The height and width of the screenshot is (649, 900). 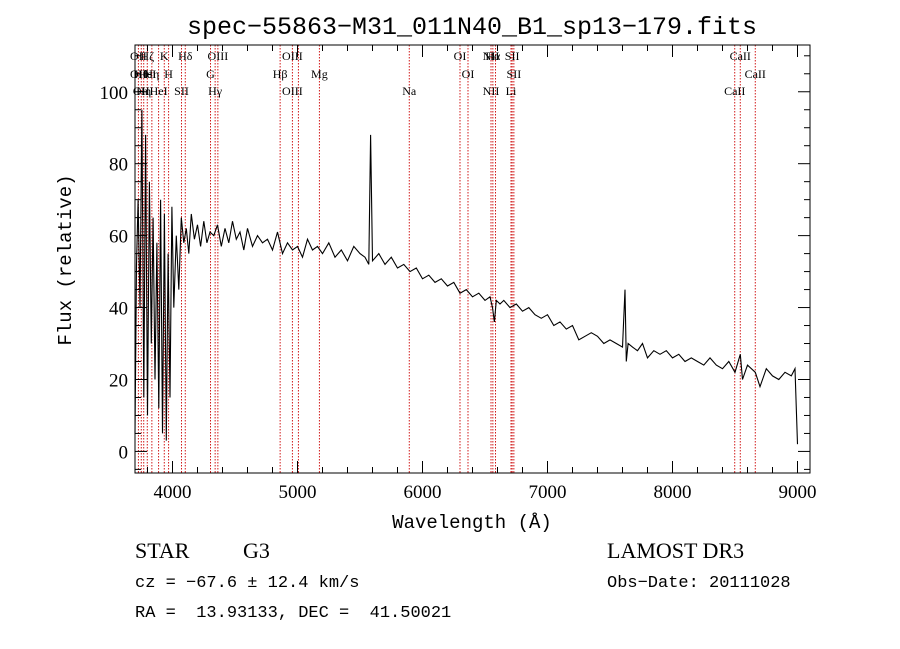 I want to click on coordinates: RA = 13.93133, DEC = 41.50021, so click(x=293, y=613).